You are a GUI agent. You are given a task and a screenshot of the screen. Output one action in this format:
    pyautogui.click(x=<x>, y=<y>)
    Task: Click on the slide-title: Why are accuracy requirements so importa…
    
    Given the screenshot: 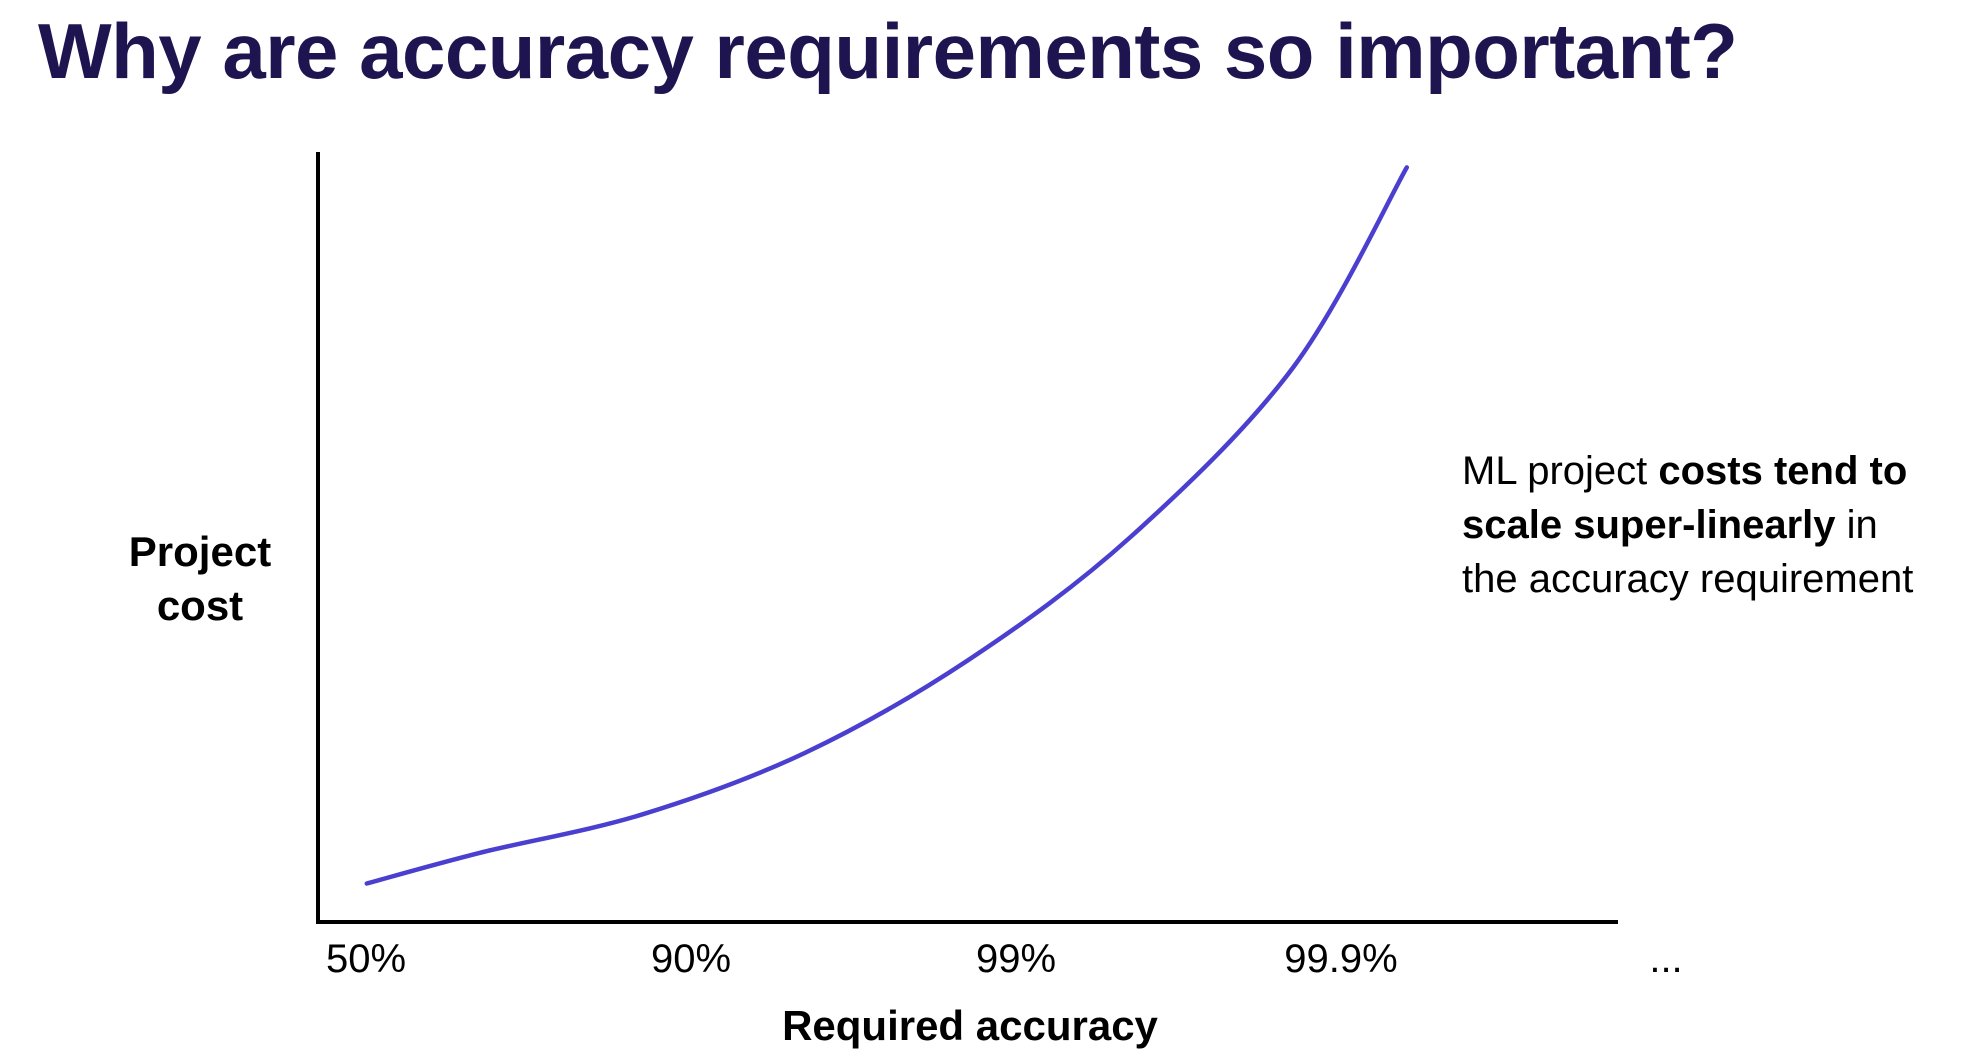 What is the action you would take?
    pyautogui.click(x=888, y=51)
    